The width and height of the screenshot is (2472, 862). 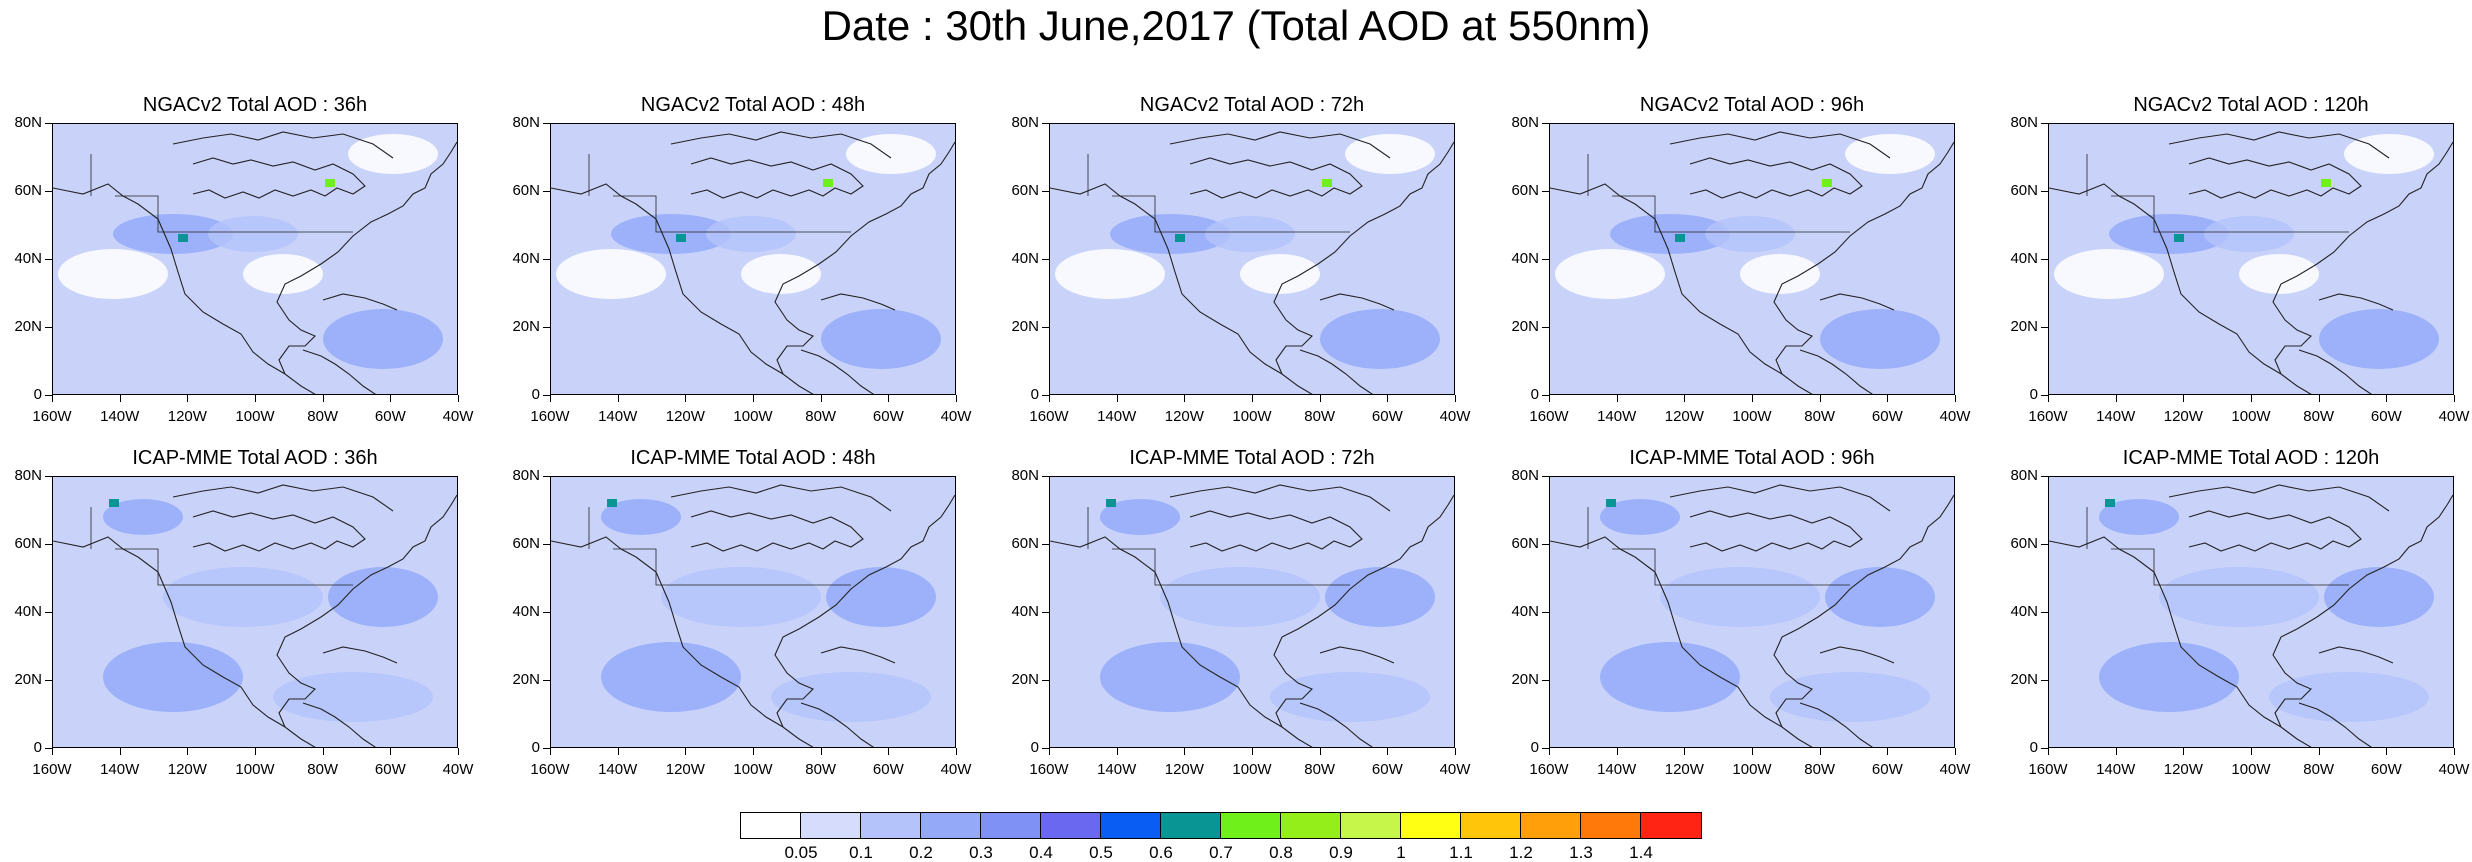 What do you see at coordinates (255, 458) in the screenshot?
I see `panel-title: ICAP-MME Total AOD : 36h` at bounding box center [255, 458].